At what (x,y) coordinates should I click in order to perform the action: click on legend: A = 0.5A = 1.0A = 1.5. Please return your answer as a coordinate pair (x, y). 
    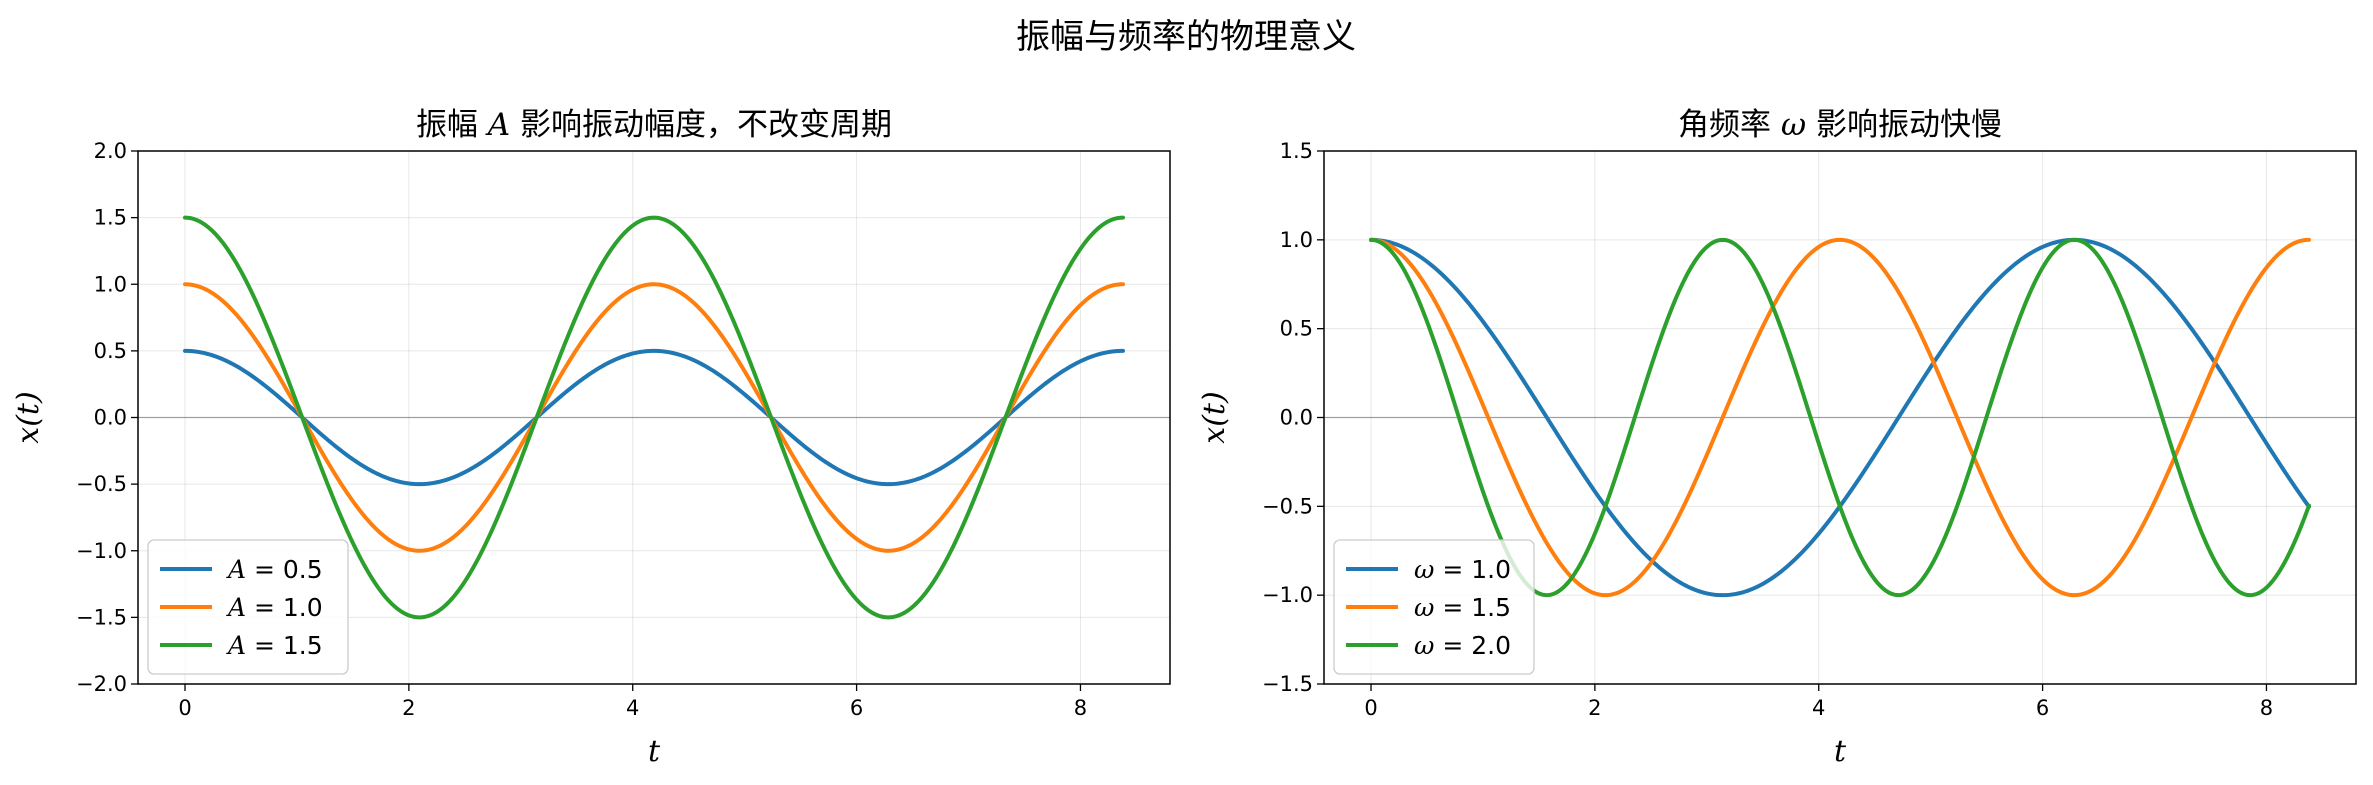
    Looking at the image, I should click on (248, 607).